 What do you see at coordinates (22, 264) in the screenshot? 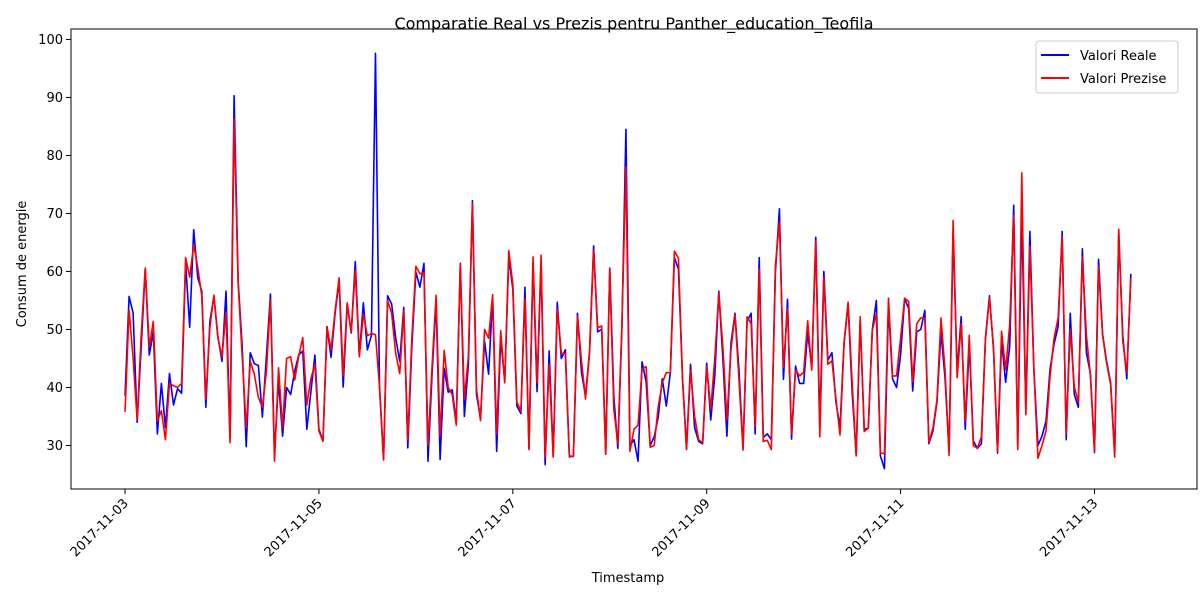
I see `y-axis-label: Consum de energie` at bounding box center [22, 264].